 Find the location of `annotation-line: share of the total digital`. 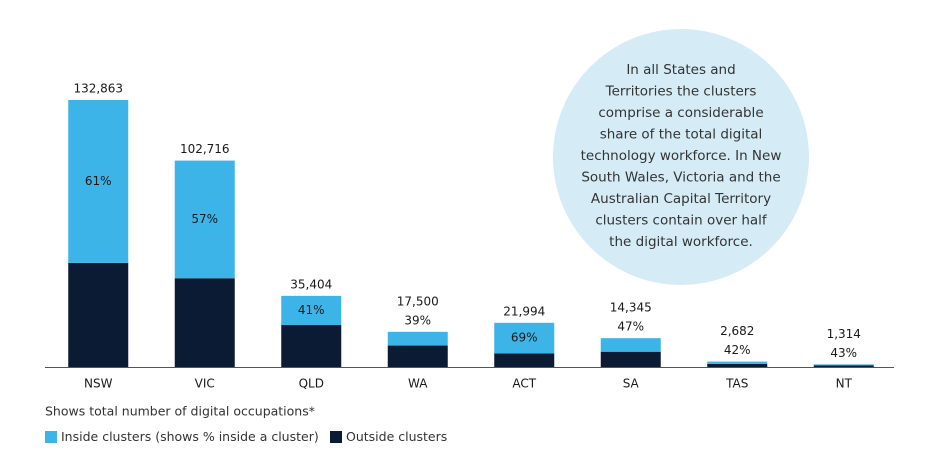

annotation-line: share of the total digital is located at coordinates (681, 135).